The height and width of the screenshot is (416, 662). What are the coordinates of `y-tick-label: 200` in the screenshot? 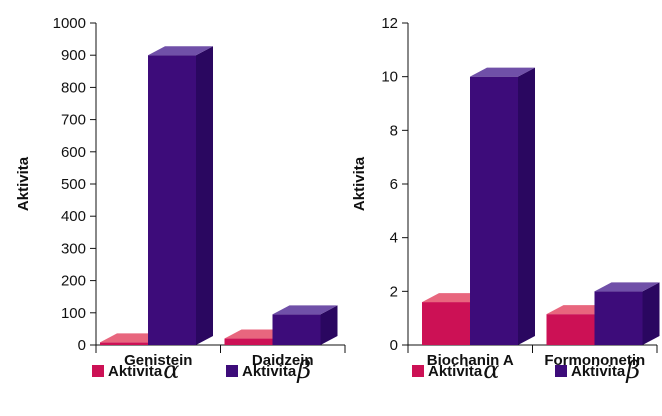 It's located at (73, 281).